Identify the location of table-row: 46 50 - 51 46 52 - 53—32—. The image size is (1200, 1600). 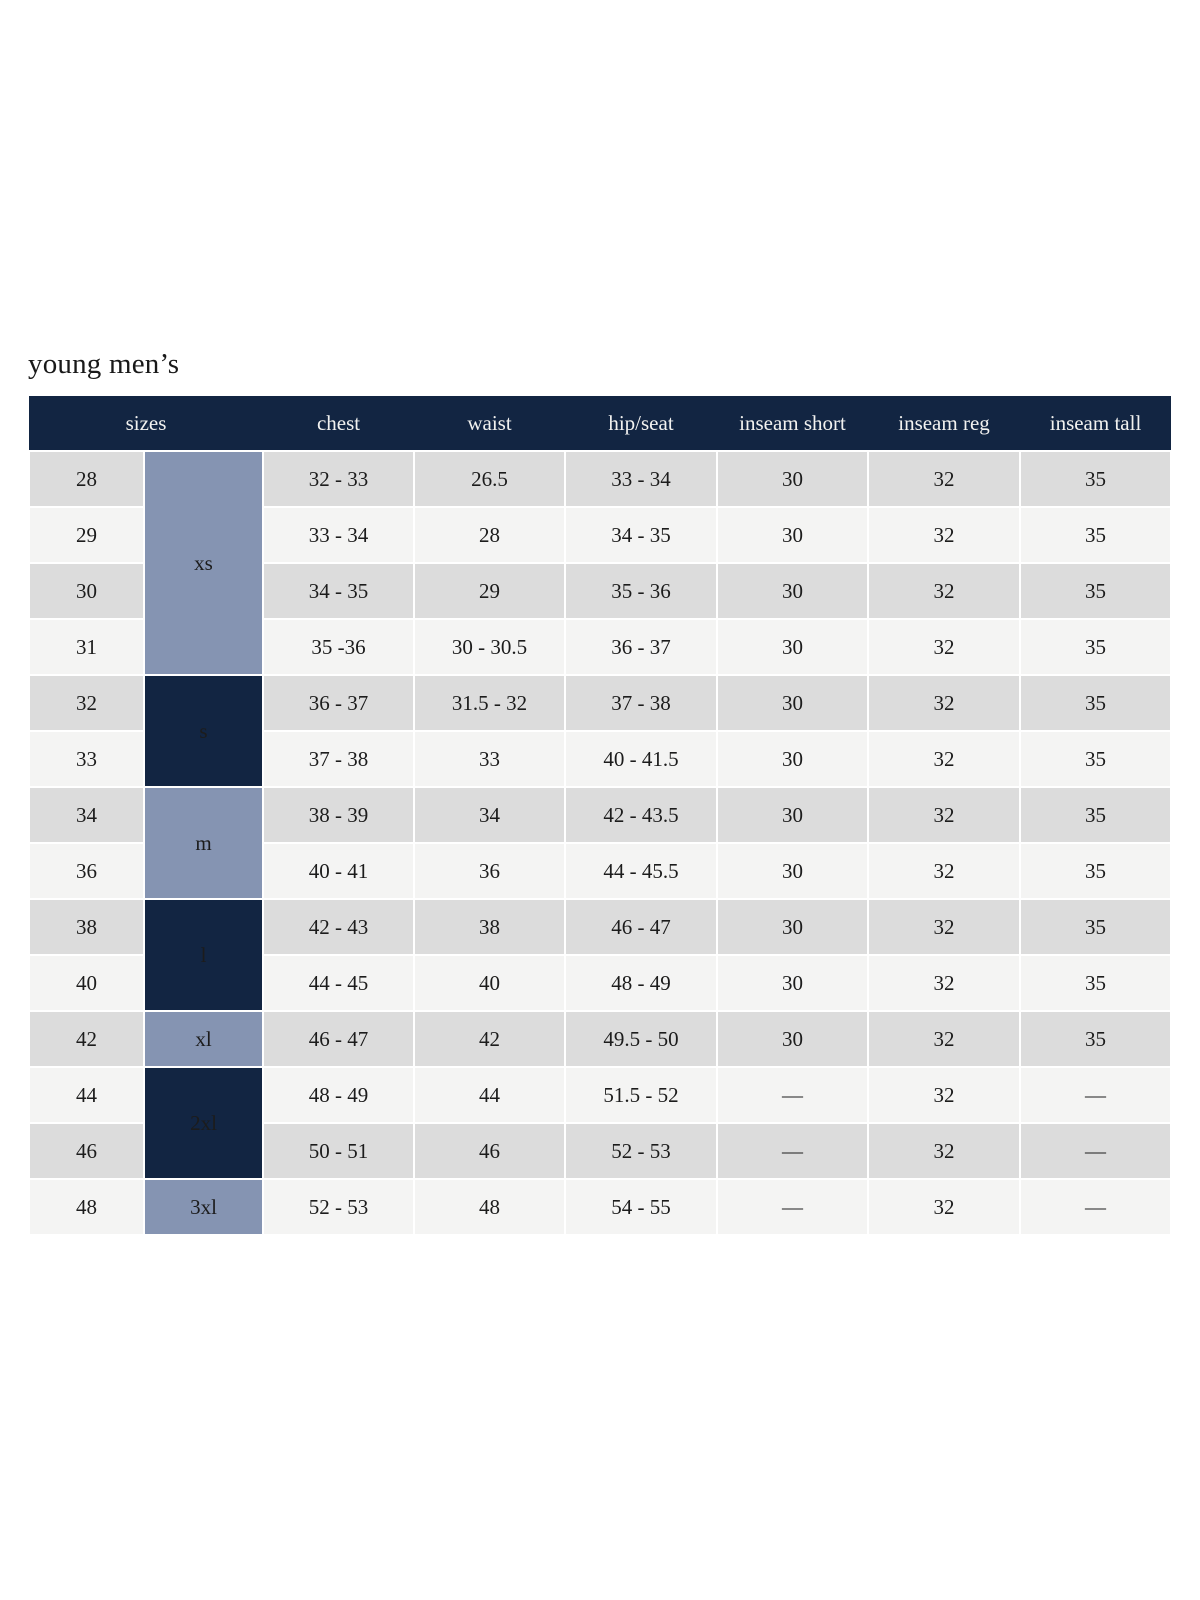
(600, 1151).